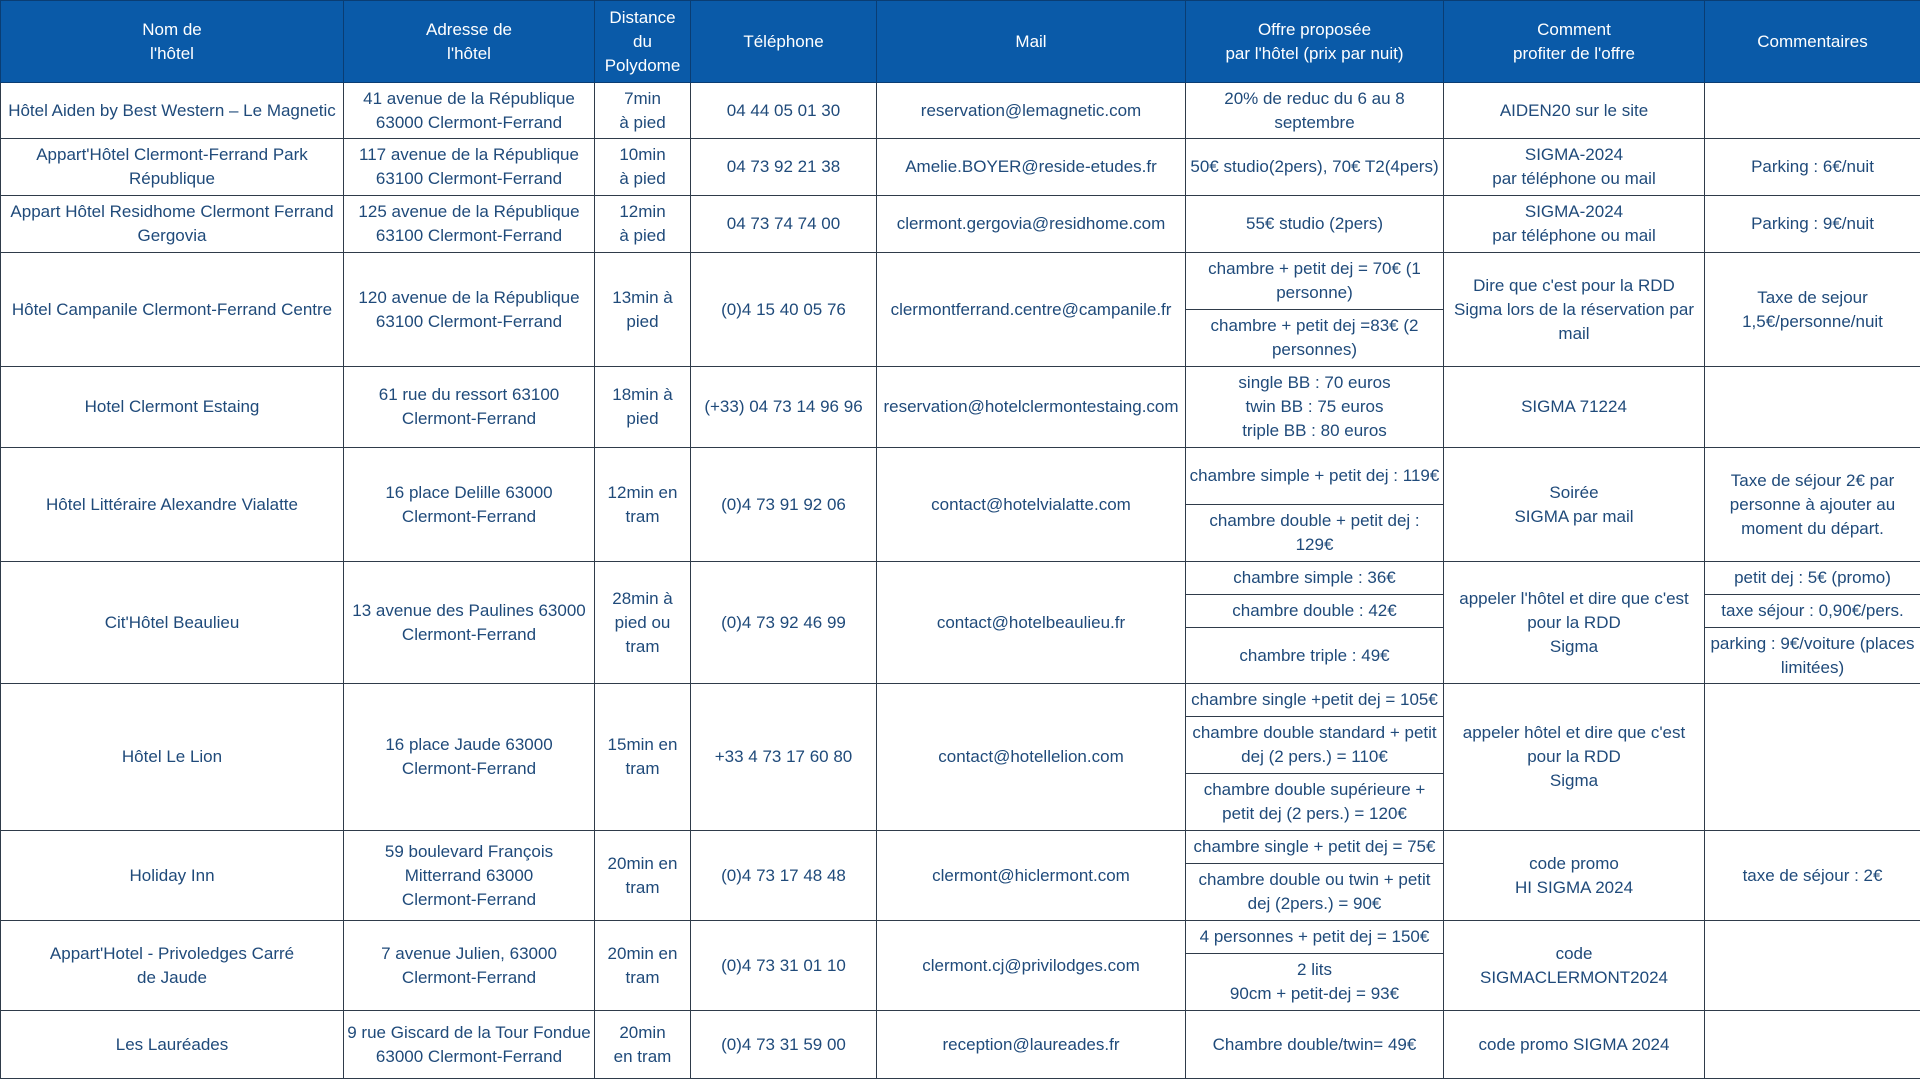  What do you see at coordinates (1031, 224) in the screenshot?
I see `mail-cell: clermont.gergovia@residhome.com` at bounding box center [1031, 224].